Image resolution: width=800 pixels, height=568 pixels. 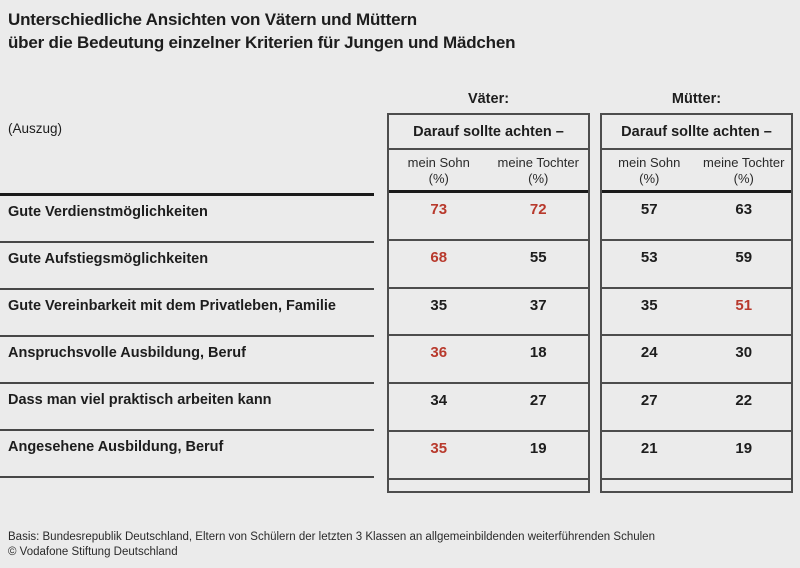 I want to click on criterion-label: Gute Verdienstmöglichkeiten, so click(x=187, y=219).